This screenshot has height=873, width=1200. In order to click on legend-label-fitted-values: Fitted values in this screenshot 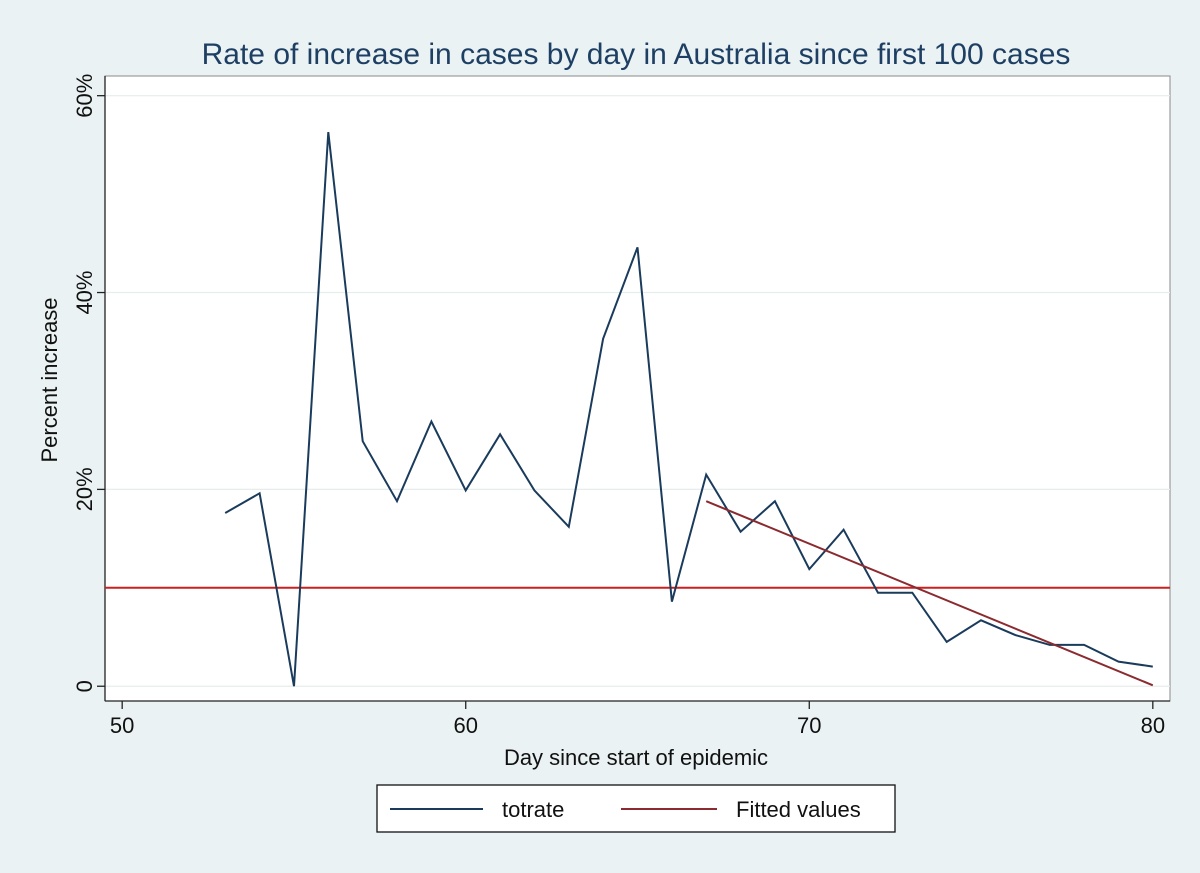, I will do `click(798, 809)`.